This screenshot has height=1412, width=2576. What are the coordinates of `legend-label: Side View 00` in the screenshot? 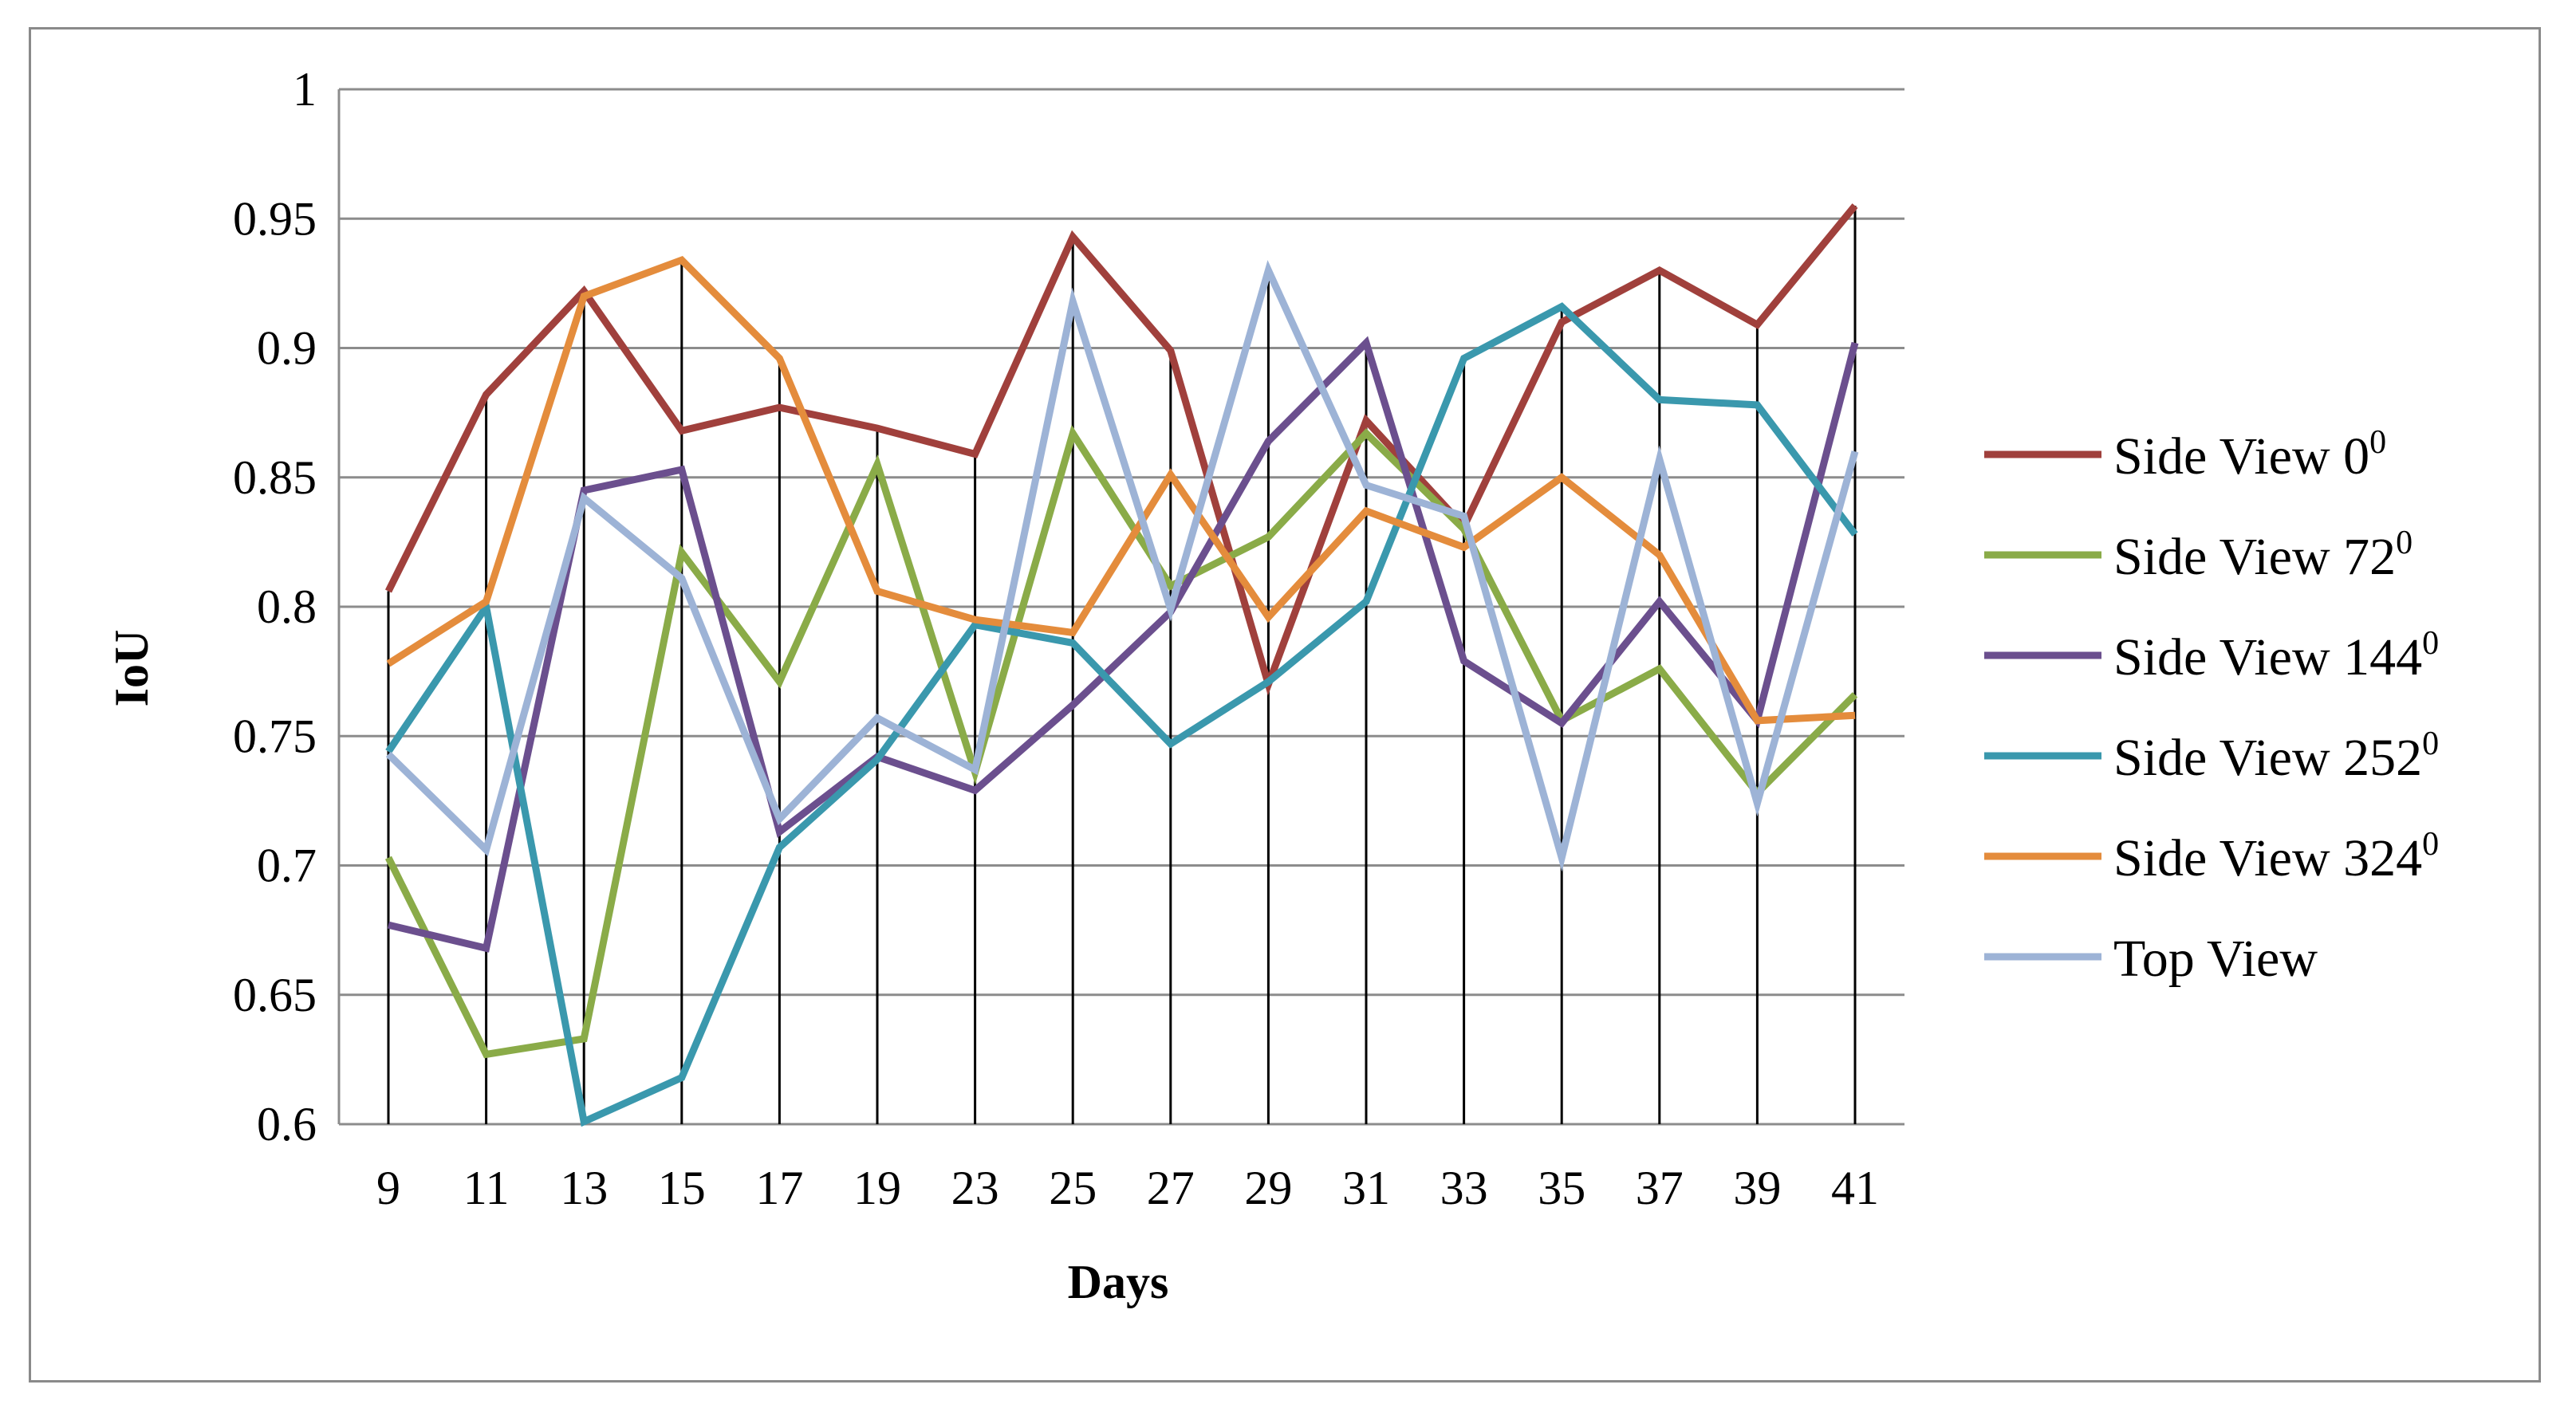 It's located at (2249, 455).